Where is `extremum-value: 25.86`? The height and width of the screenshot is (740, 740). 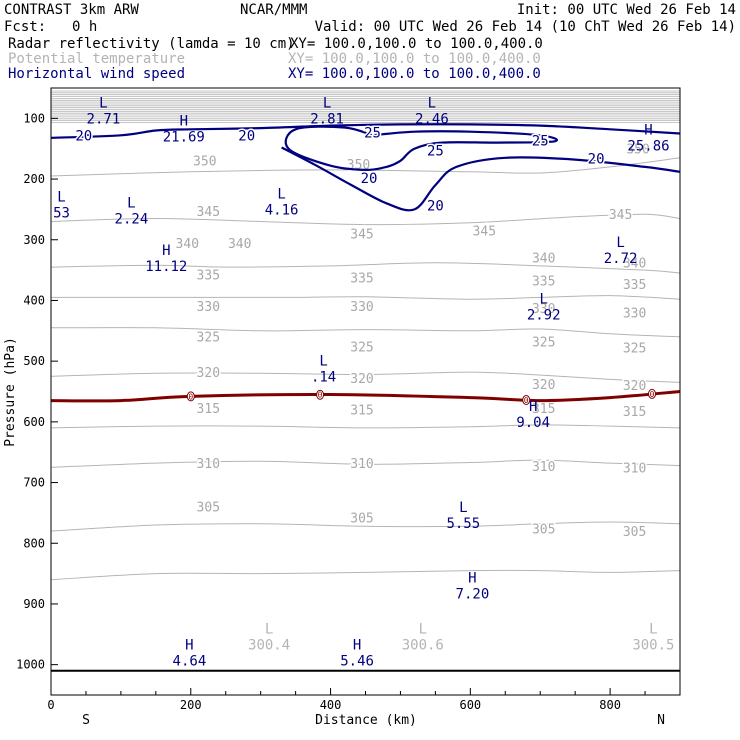 extremum-value: 25.86 is located at coordinates (648, 147).